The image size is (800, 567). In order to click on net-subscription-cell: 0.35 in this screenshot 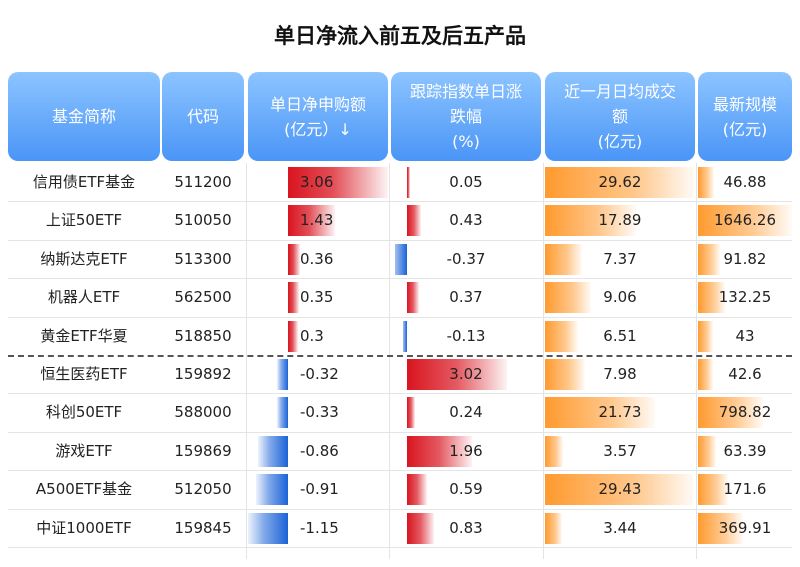, I will do `click(318, 298)`.